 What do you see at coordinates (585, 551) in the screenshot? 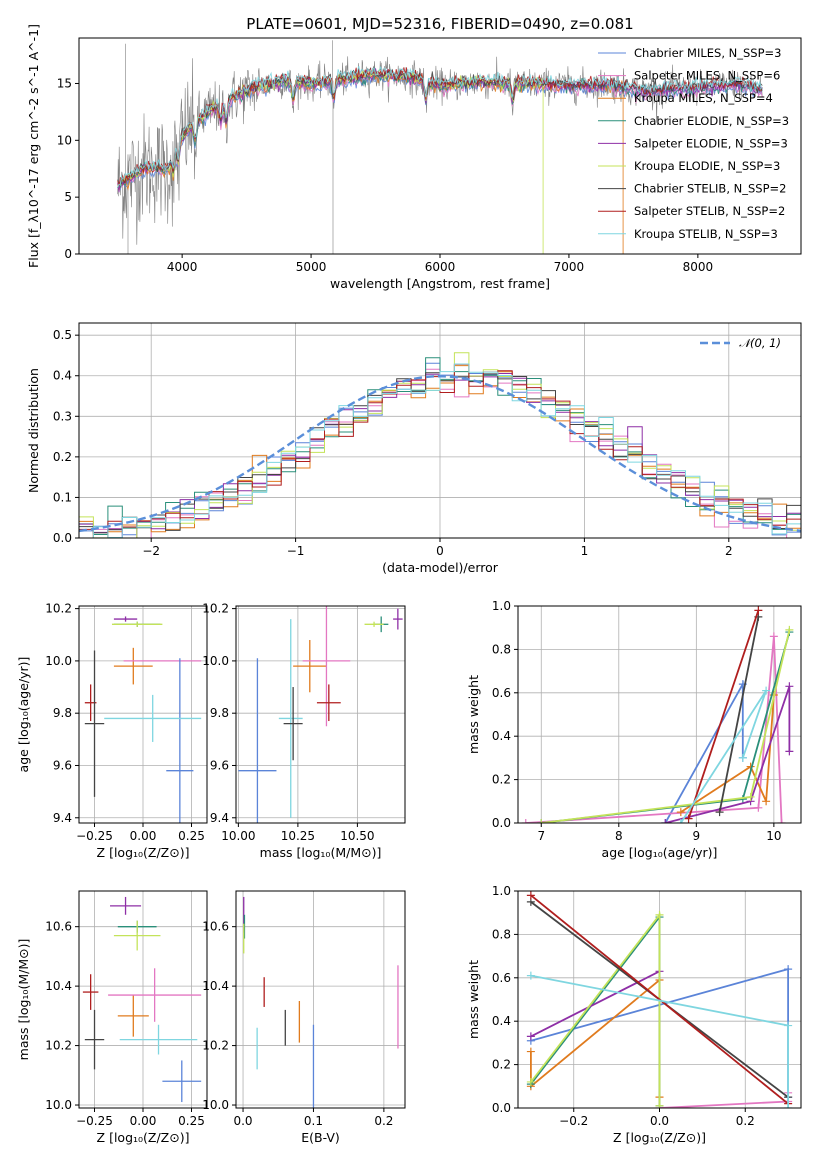
I see `residuals-xtick-label: 1` at bounding box center [585, 551].